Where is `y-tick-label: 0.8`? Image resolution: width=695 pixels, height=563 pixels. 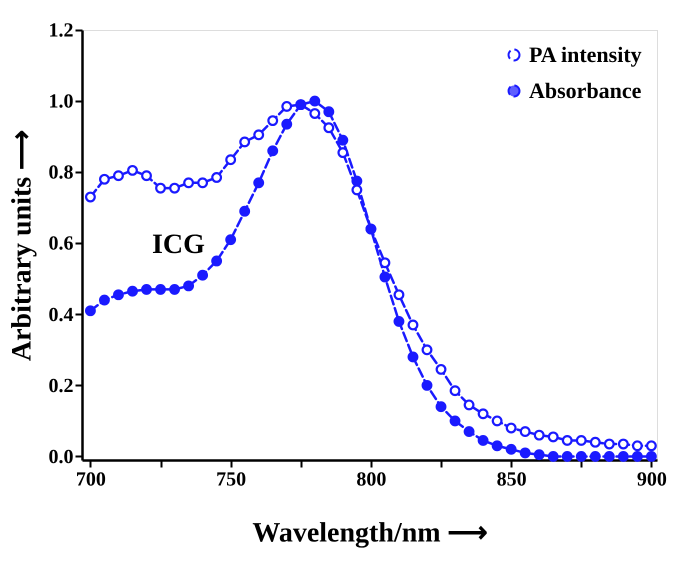
y-tick-label: 0.8 is located at coordinates (61, 173).